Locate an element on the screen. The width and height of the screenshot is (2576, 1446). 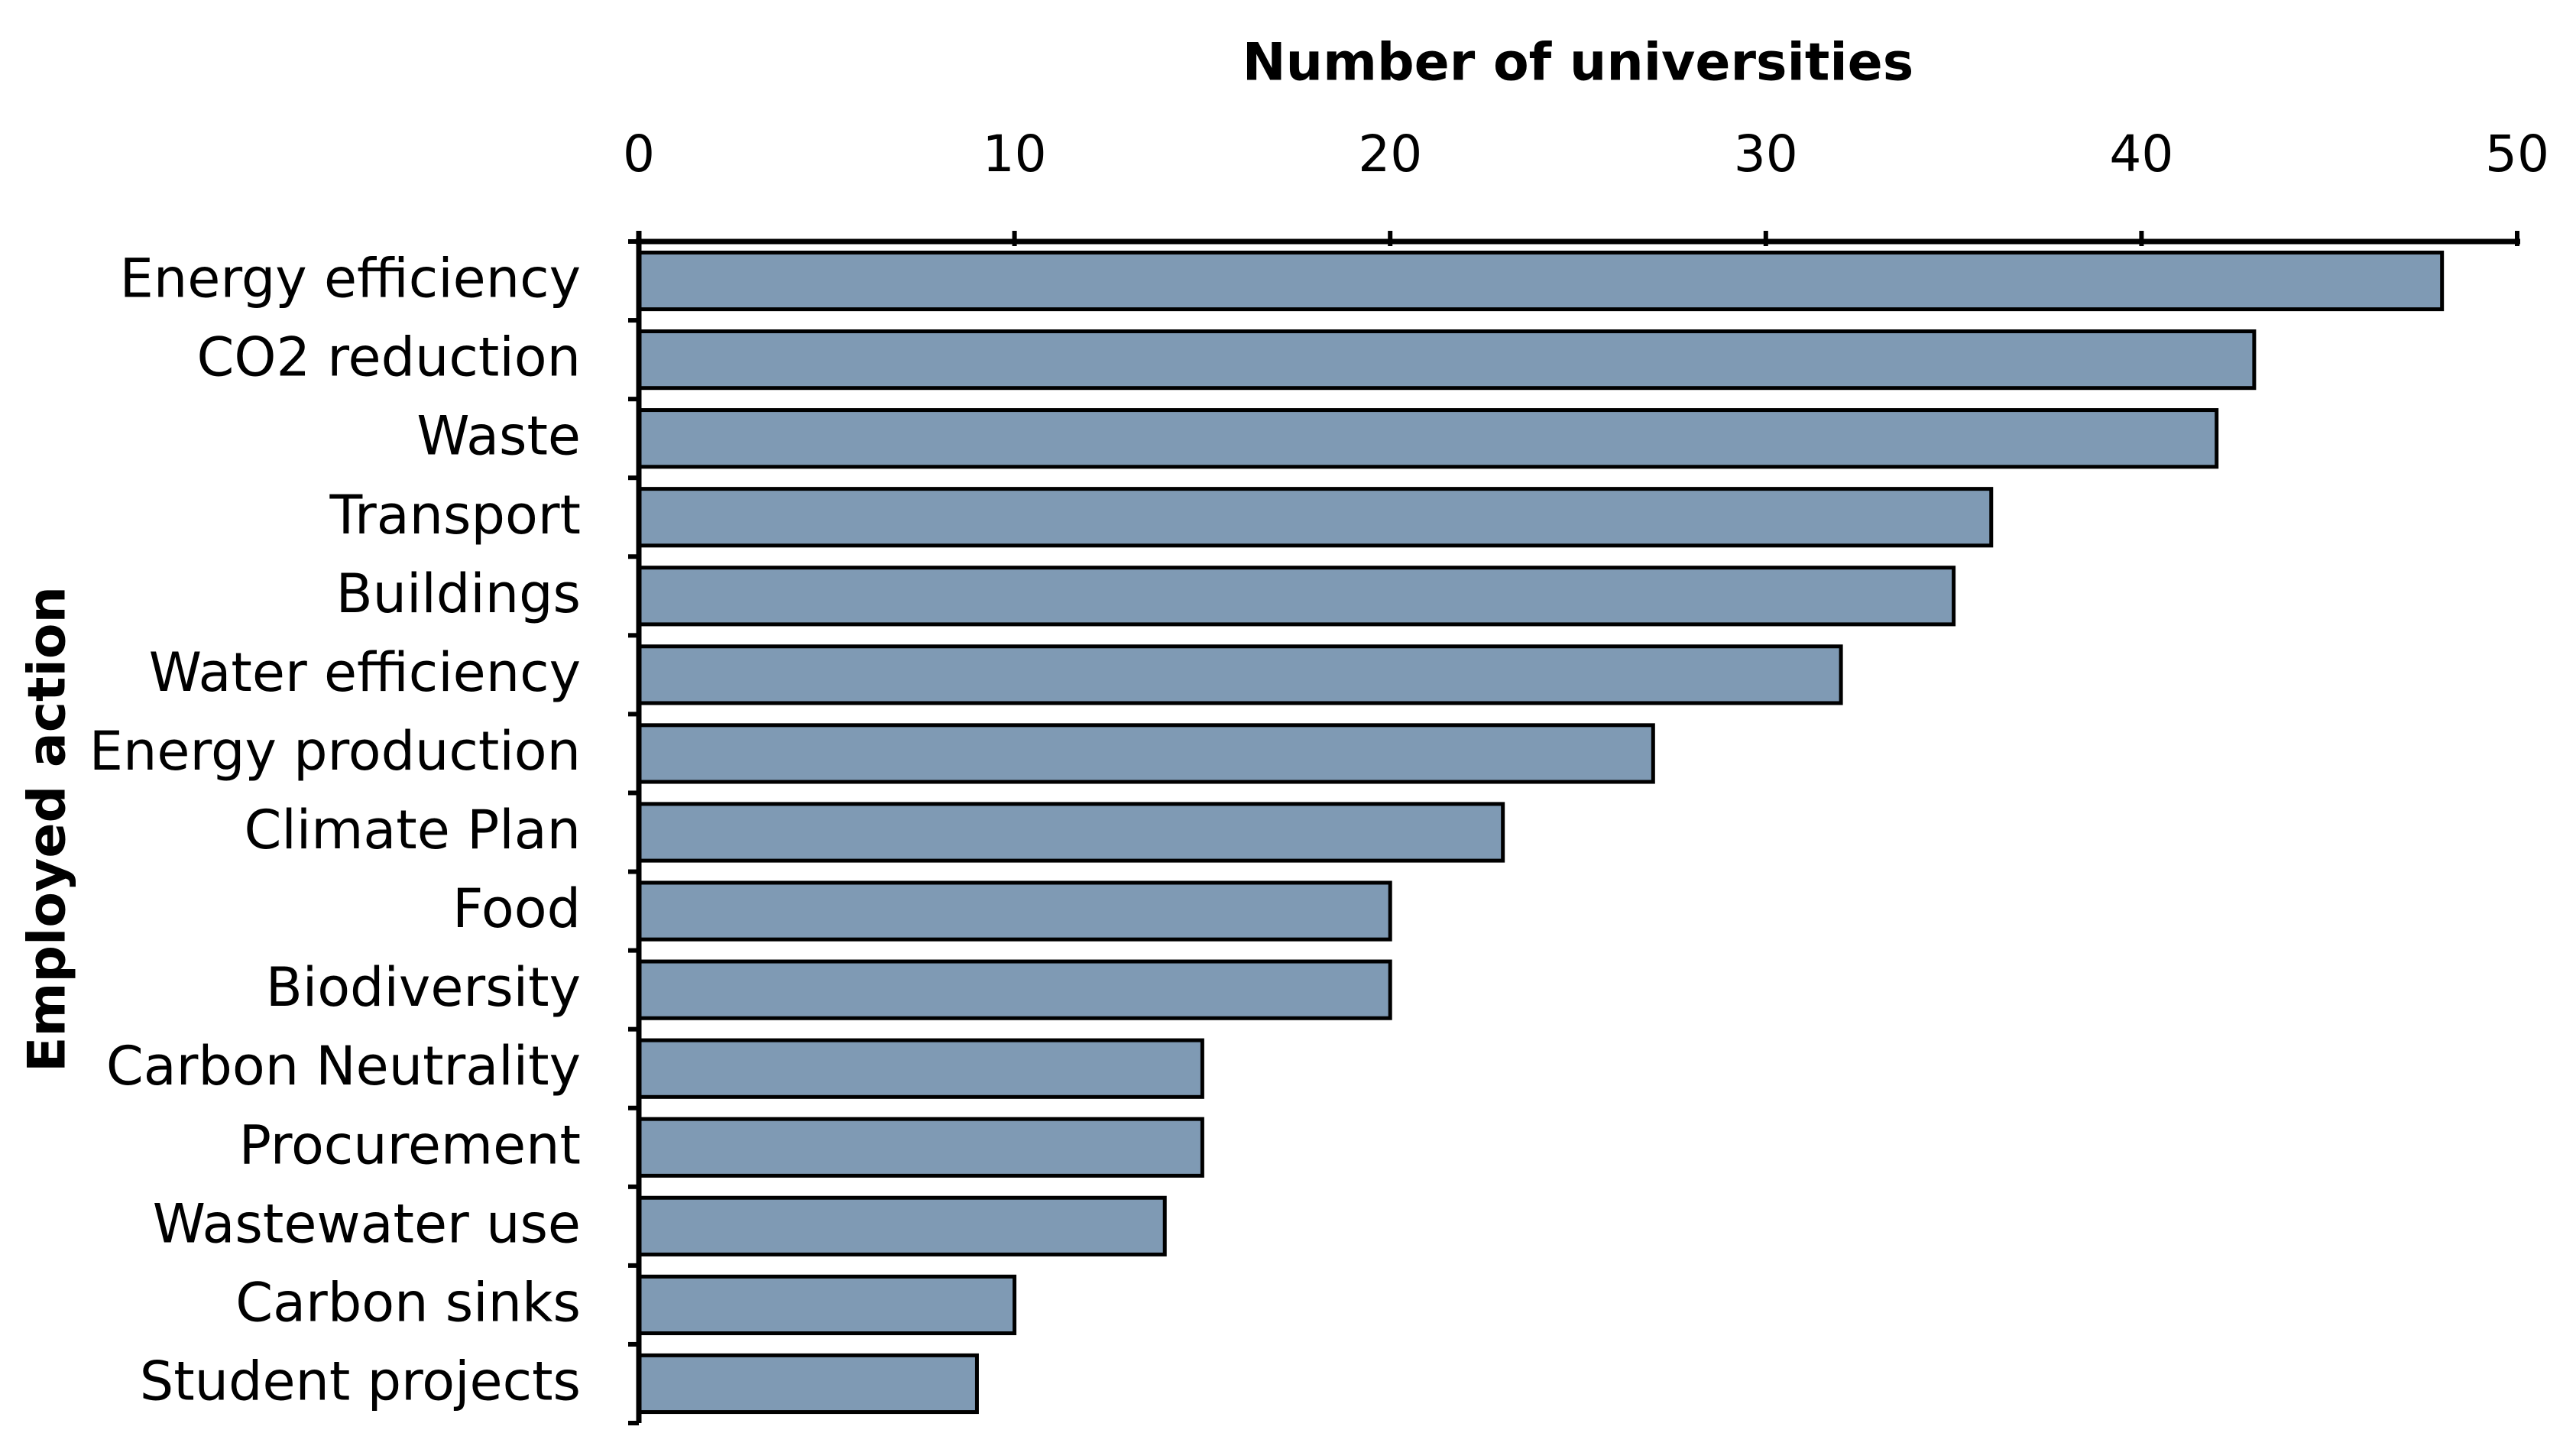
y-axis-title: Employed action is located at coordinates (48, 829).